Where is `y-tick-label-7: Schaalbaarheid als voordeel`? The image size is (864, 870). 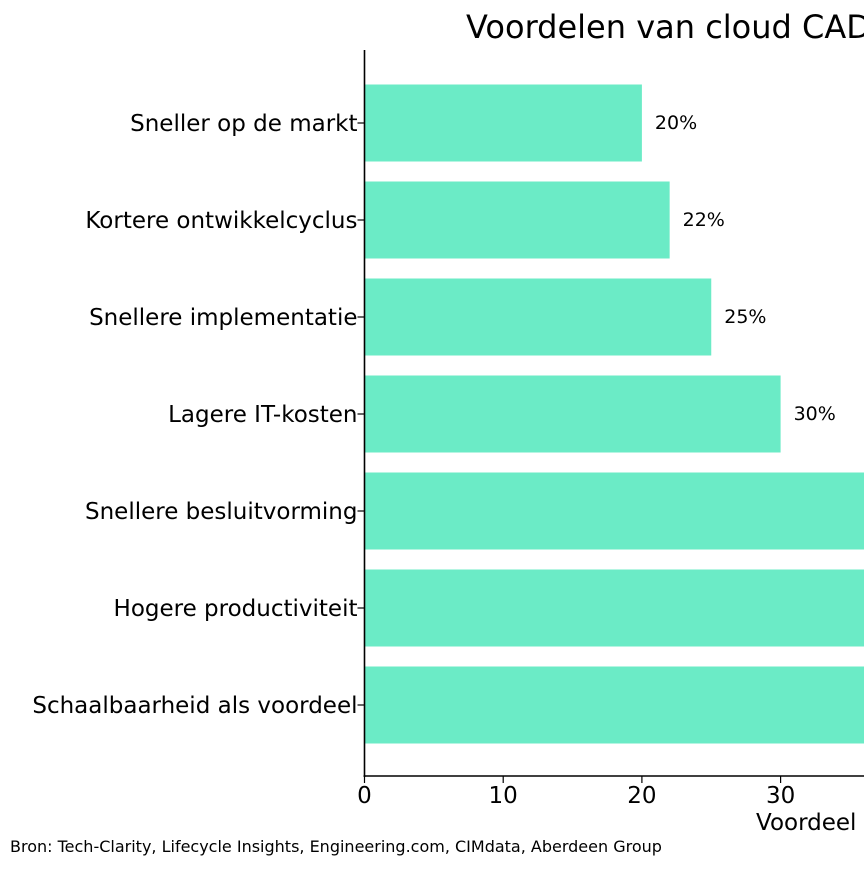
y-tick-label-7: Schaalbaarheid als voordeel is located at coordinates (194, 706).